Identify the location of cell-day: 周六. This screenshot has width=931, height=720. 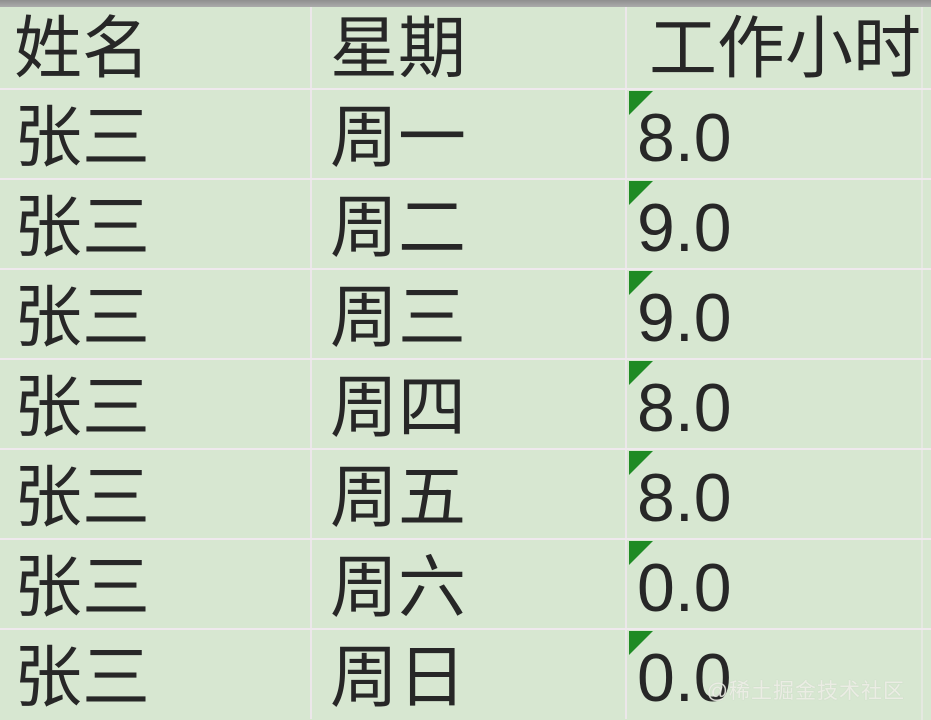
(467, 584).